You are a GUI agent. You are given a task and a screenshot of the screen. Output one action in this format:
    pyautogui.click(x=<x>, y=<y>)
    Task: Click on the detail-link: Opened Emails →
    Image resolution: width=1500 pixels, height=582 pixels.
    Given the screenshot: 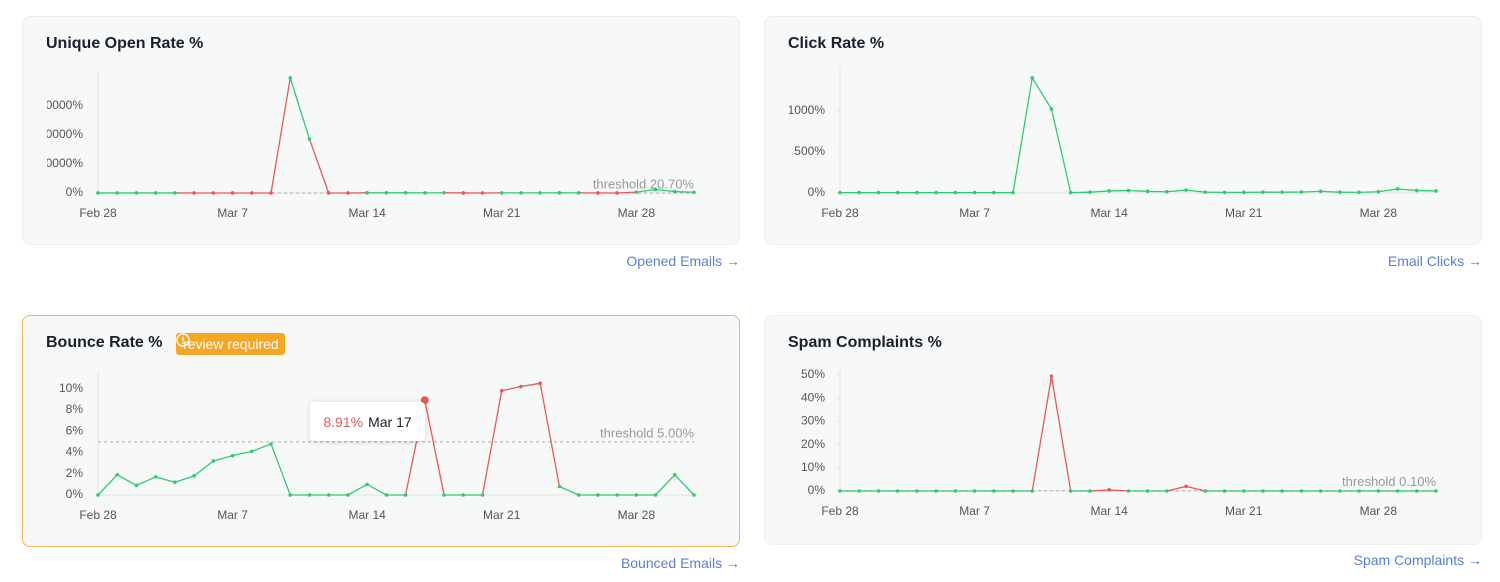 What is the action you would take?
    pyautogui.click(x=683, y=261)
    